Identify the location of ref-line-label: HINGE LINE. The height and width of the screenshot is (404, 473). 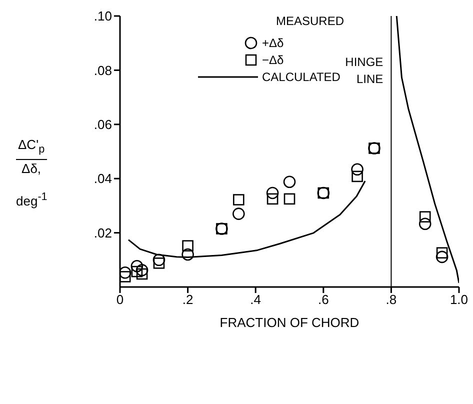
(364, 70).